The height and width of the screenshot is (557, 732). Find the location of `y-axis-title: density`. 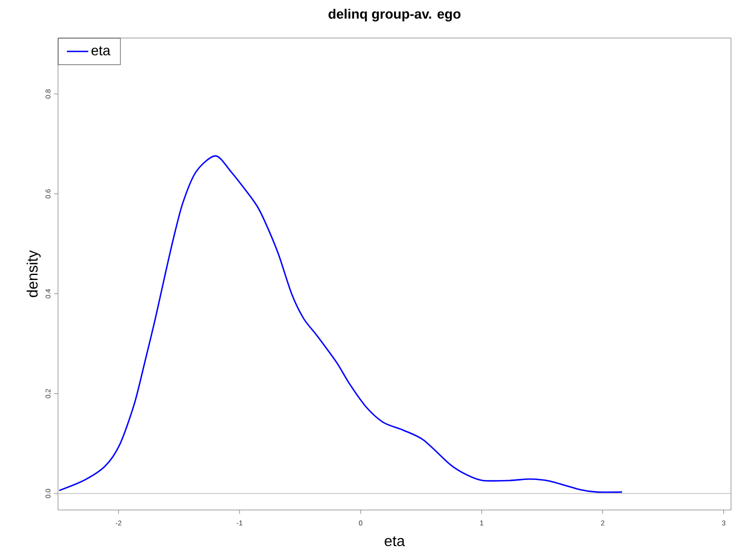

y-axis-title: density is located at coordinates (33, 274).